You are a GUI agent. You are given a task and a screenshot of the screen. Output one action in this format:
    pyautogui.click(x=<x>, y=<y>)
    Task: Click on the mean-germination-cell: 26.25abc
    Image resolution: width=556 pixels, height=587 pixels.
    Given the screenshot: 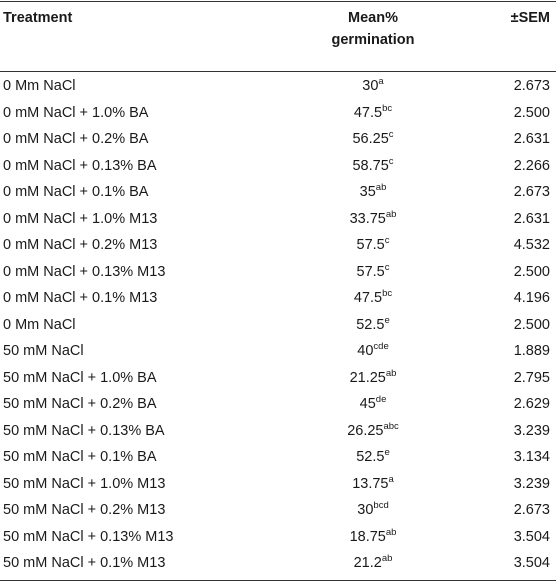 What is the action you would take?
    pyautogui.click(x=373, y=432)
    